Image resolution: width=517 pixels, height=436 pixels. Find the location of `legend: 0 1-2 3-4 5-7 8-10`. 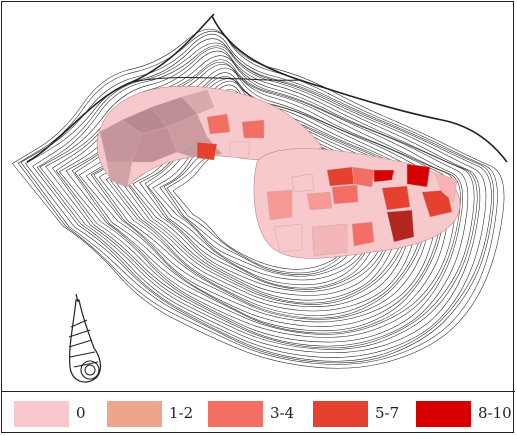

legend: 0 1-2 3-4 5-7 8-10 is located at coordinates (258, 412).